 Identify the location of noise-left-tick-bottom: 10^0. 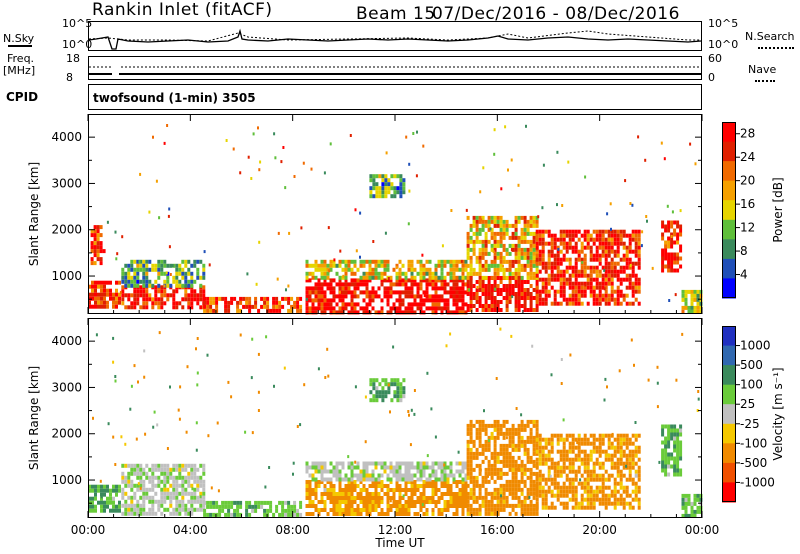
(77, 44).